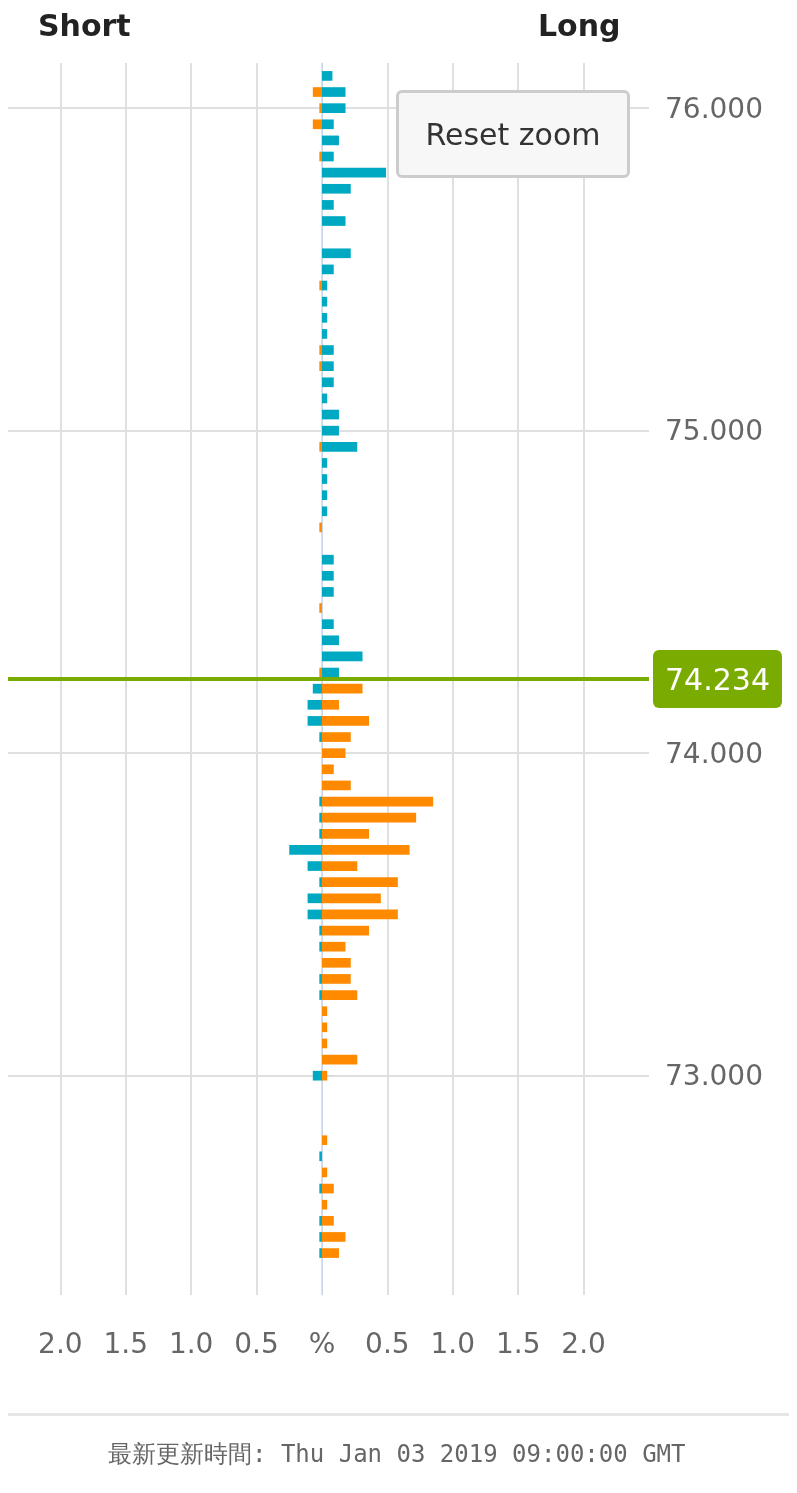 The height and width of the screenshot is (1493, 797). What do you see at coordinates (714, 753) in the screenshot?
I see `y-tick-label: 74.000` at bounding box center [714, 753].